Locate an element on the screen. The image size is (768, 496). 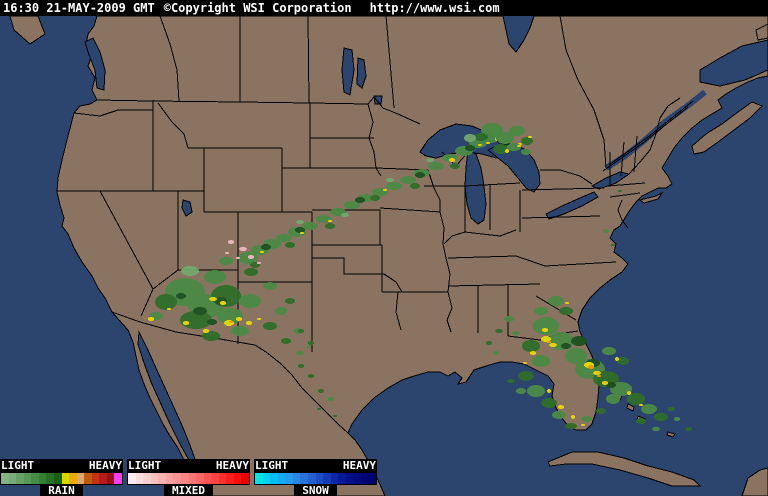
lake-winnipeg is located at coordinates (348, 71).